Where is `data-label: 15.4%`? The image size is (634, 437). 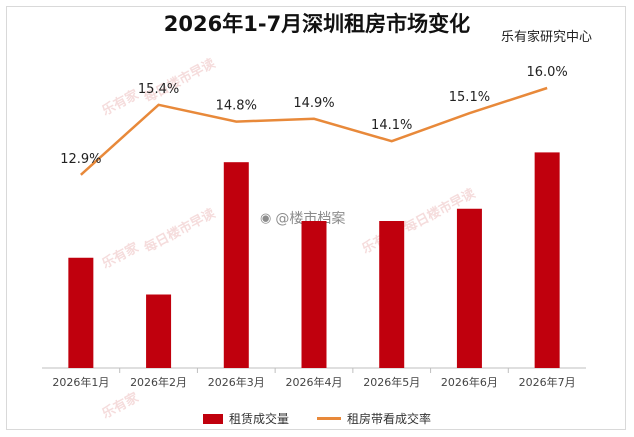 data-label: 15.4% is located at coordinates (158, 89).